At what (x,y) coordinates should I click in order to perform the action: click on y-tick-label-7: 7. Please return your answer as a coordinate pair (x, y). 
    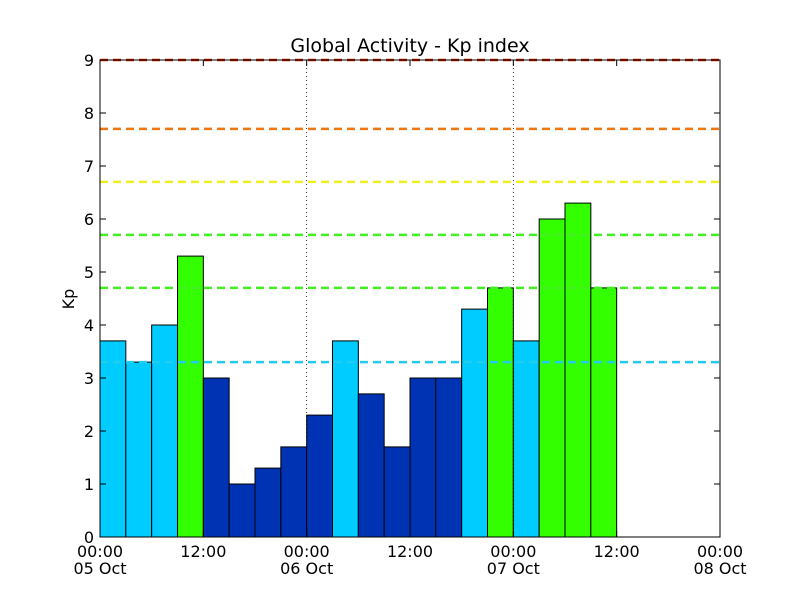
    Looking at the image, I should click on (89, 166).